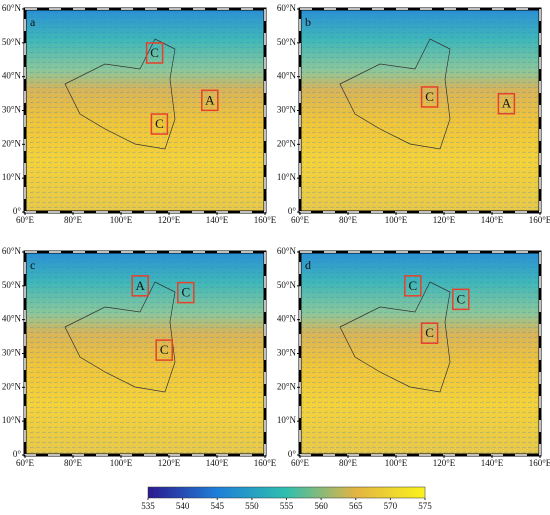 Image resolution: width=550 pixels, height=515 pixels. What do you see at coordinates (321, 506) in the screenshot?
I see `colorbar-tick-label: 560` at bounding box center [321, 506].